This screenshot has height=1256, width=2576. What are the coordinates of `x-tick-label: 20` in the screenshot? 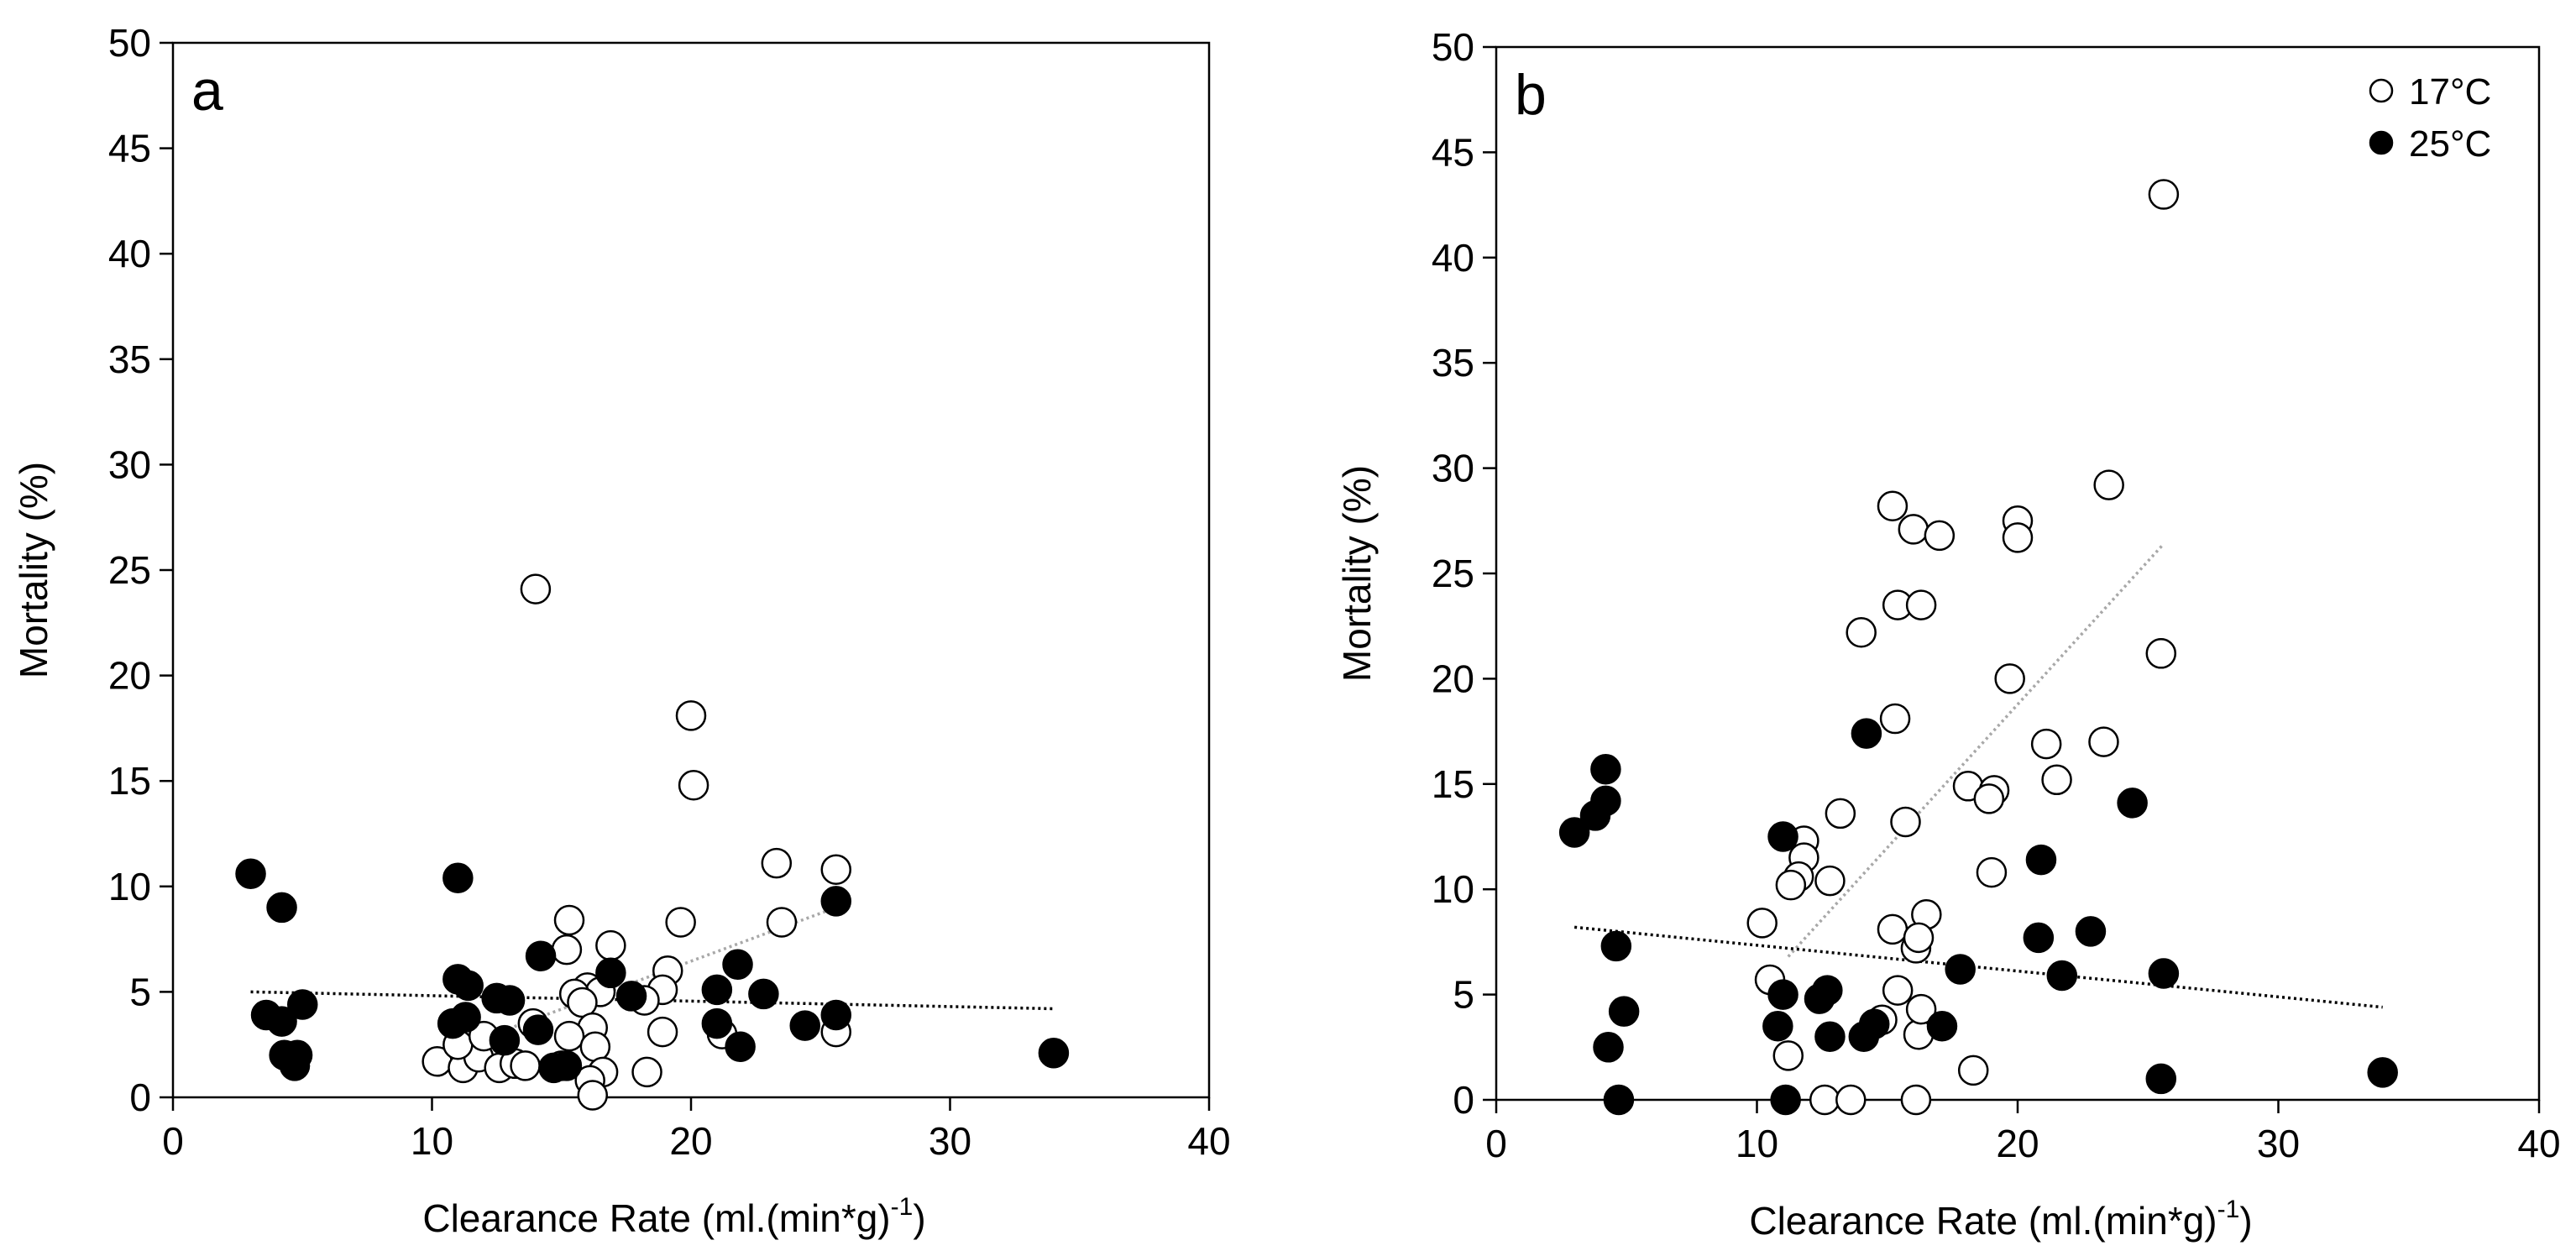 It's located at (691, 1141).